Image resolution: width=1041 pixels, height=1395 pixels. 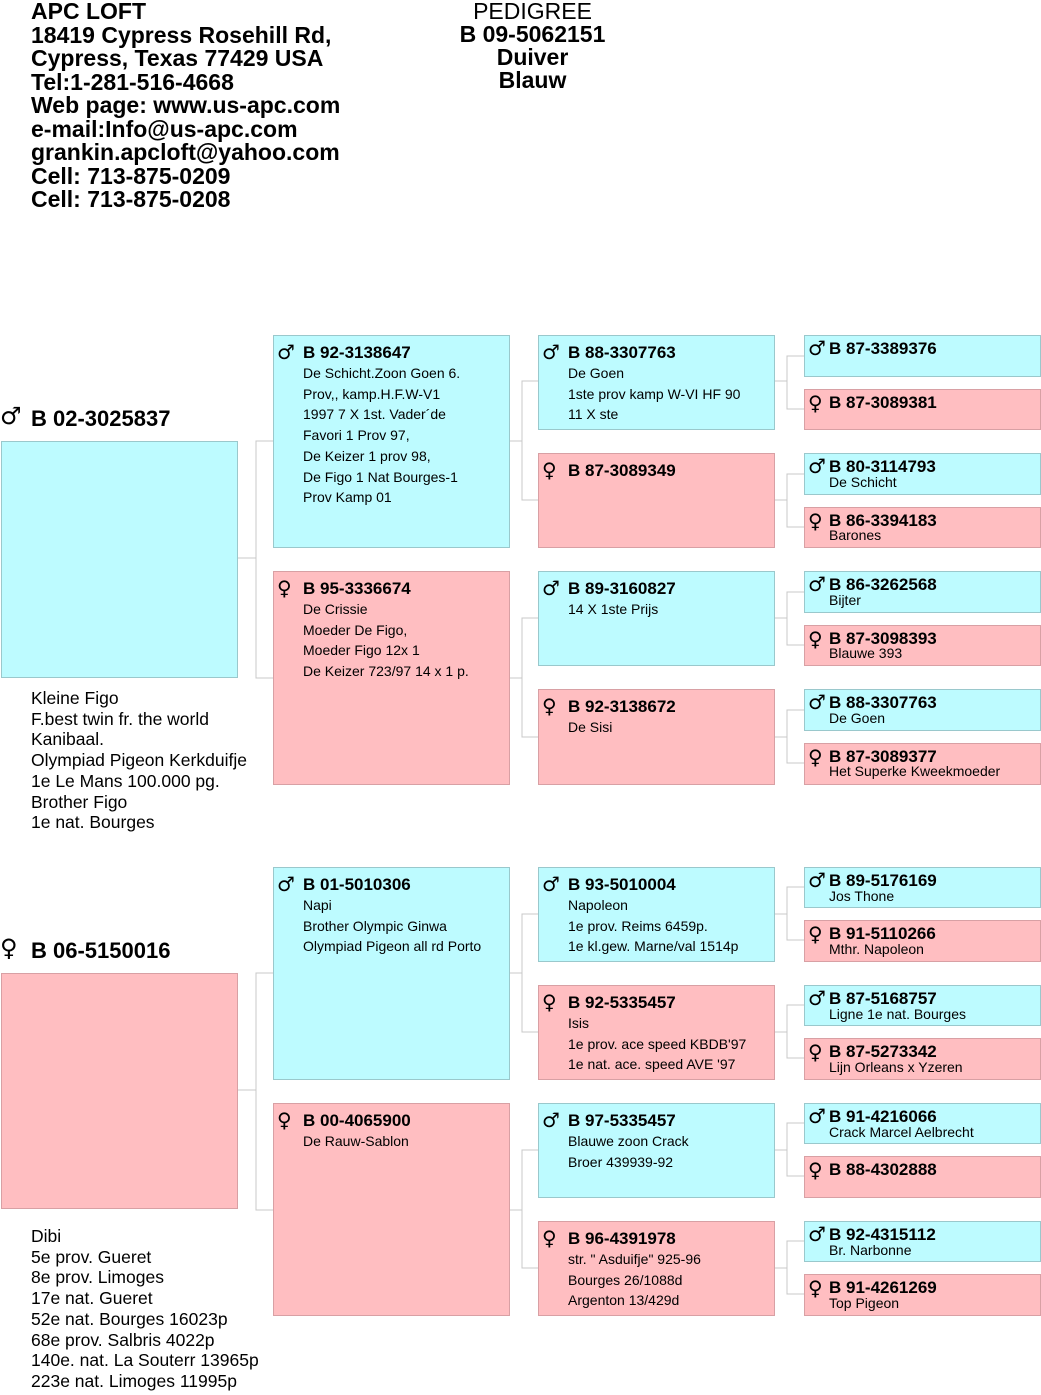 What do you see at coordinates (590, 727) in the screenshot?
I see `pigeon-notes: De Sisi` at bounding box center [590, 727].